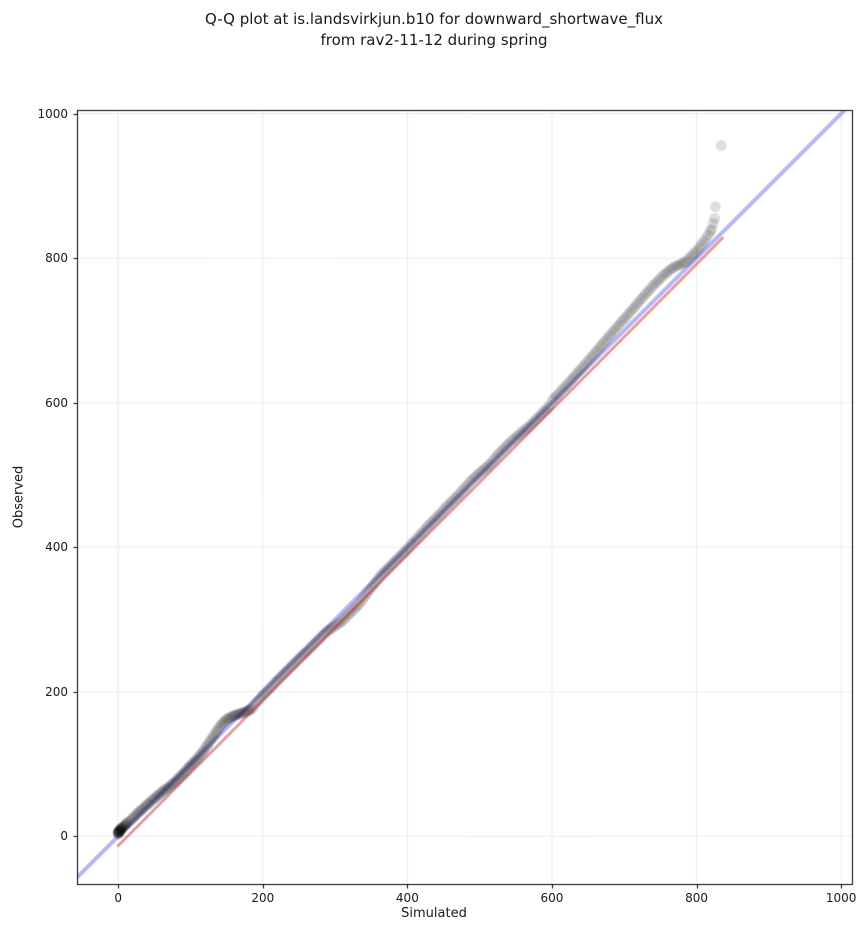  Describe the element at coordinates (56, 258) in the screenshot. I see `y-tick-label: 800` at that location.